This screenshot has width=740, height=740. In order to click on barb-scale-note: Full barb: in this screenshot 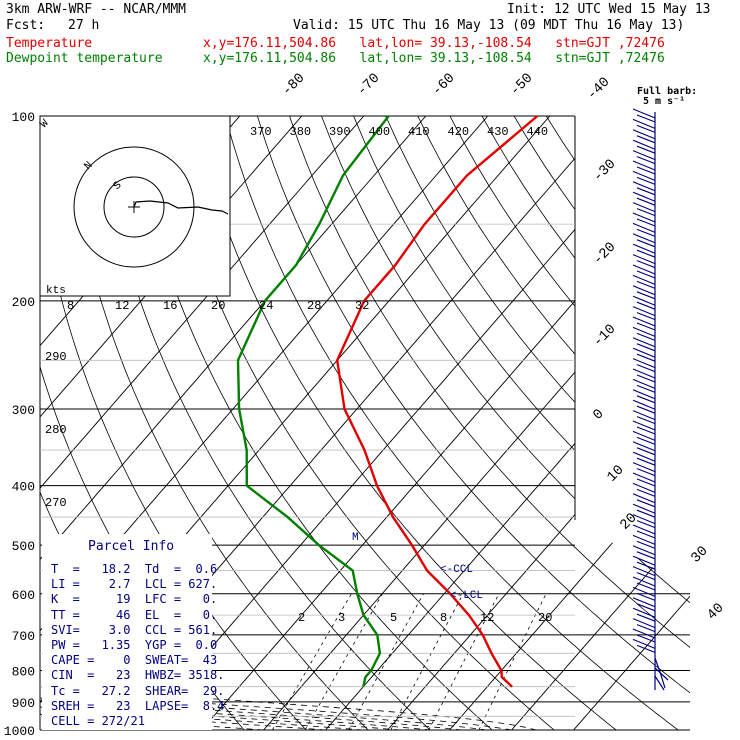, I will do `click(667, 91)`.